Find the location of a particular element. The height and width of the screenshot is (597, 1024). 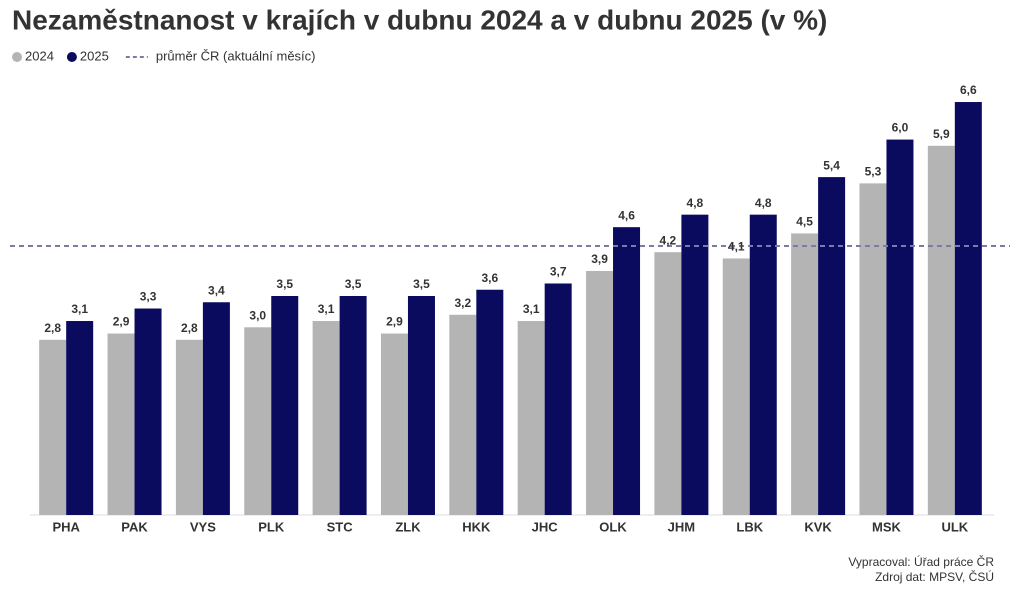

value-label: 5,3 is located at coordinates (873, 172).